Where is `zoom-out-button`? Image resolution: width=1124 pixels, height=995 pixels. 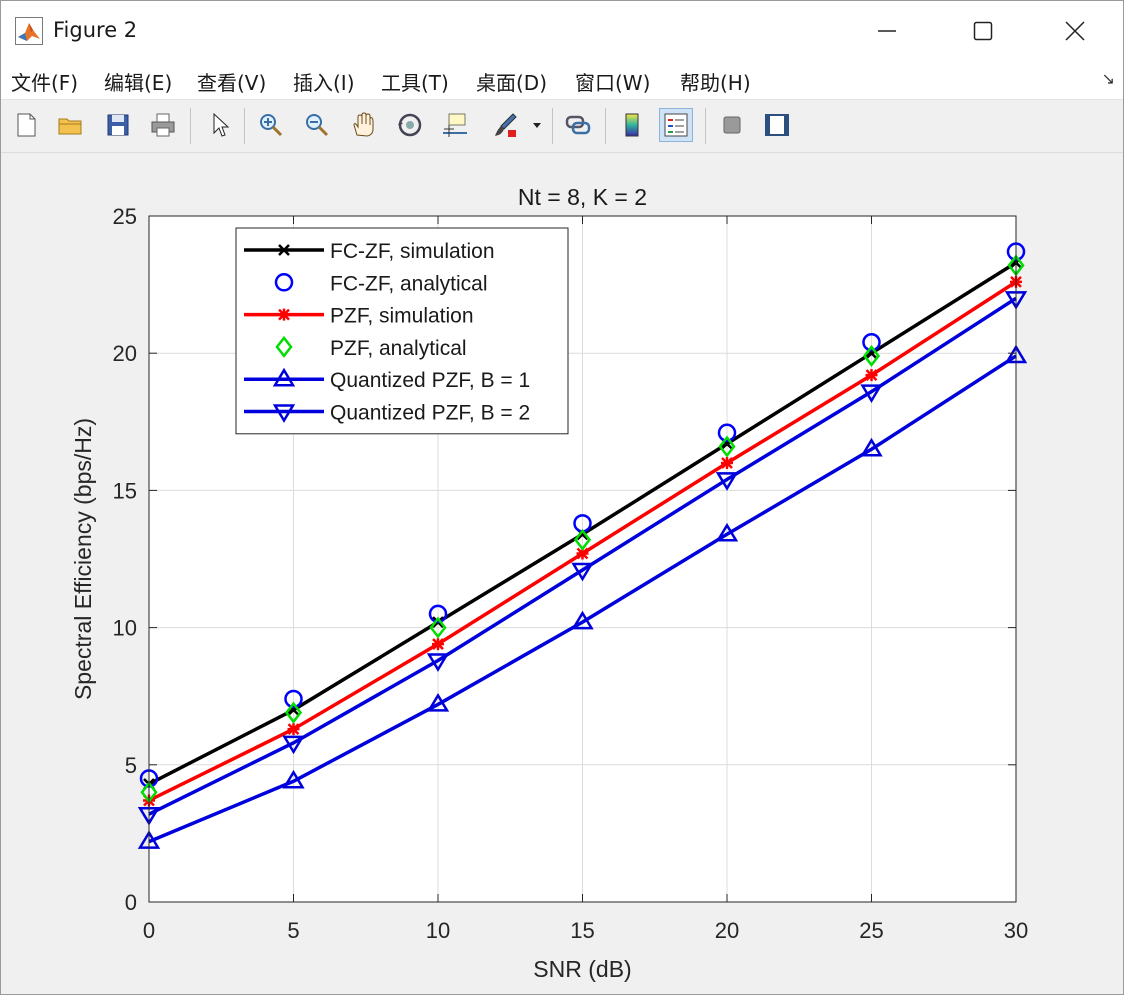 zoom-out-button is located at coordinates (317, 125).